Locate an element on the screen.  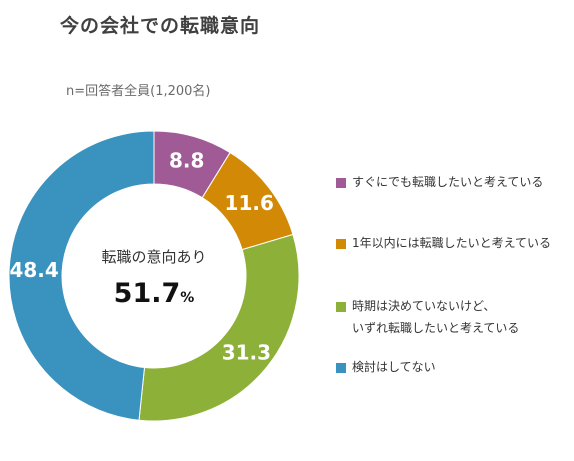
legend-item: すぐにでも転職したいと考えている is located at coordinates (439, 184).